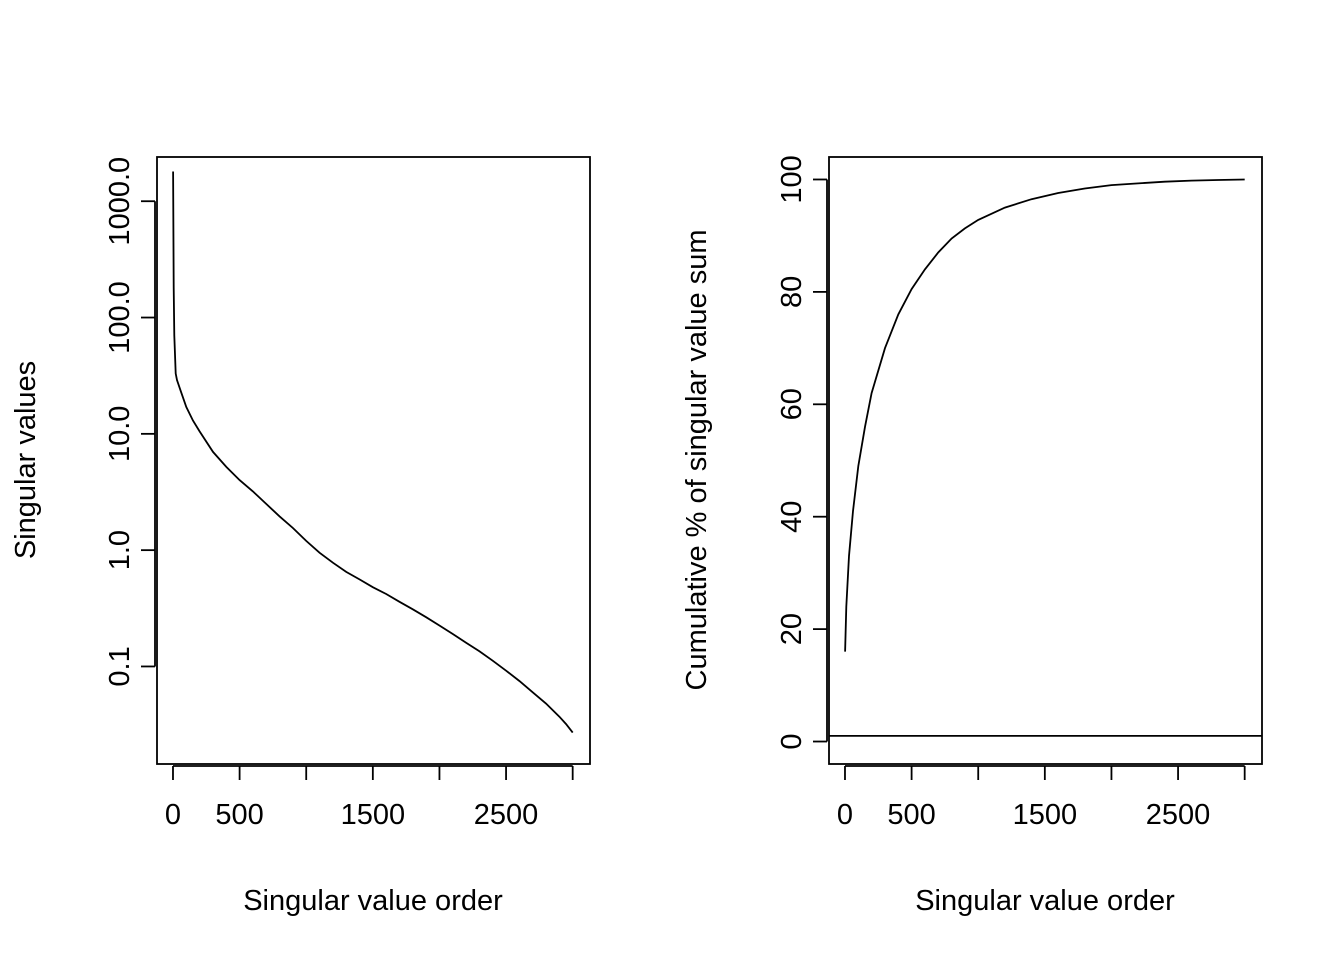 The height and width of the screenshot is (960, 1344). Describe the element at coordinates (120, 666) in the screenshot. I see `y-tick-label: 0.1` at that location.